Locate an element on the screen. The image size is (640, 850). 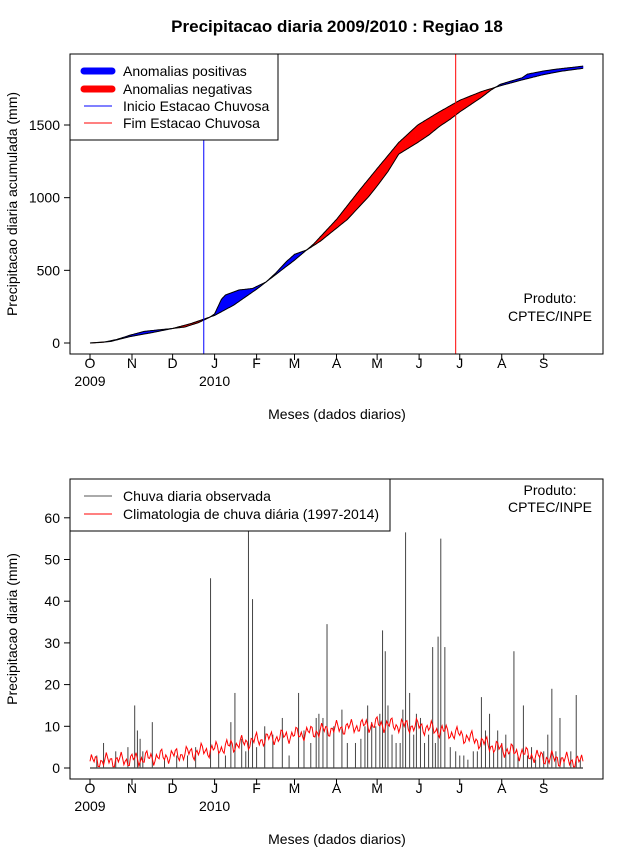
acc-x-tick-label: O is located at coordinates (90, 363).